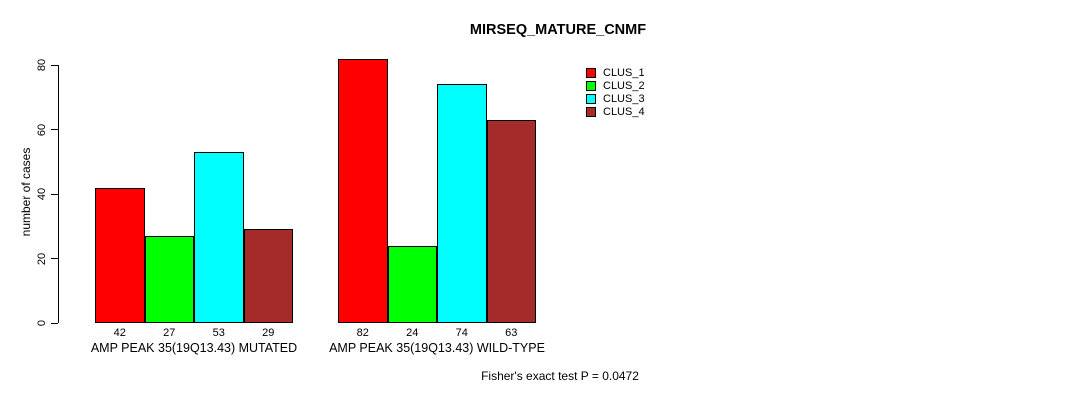 This screenshot has height=400, width=1090. I want to click on legend-item-label: CLUS_4, so click(624, 111).